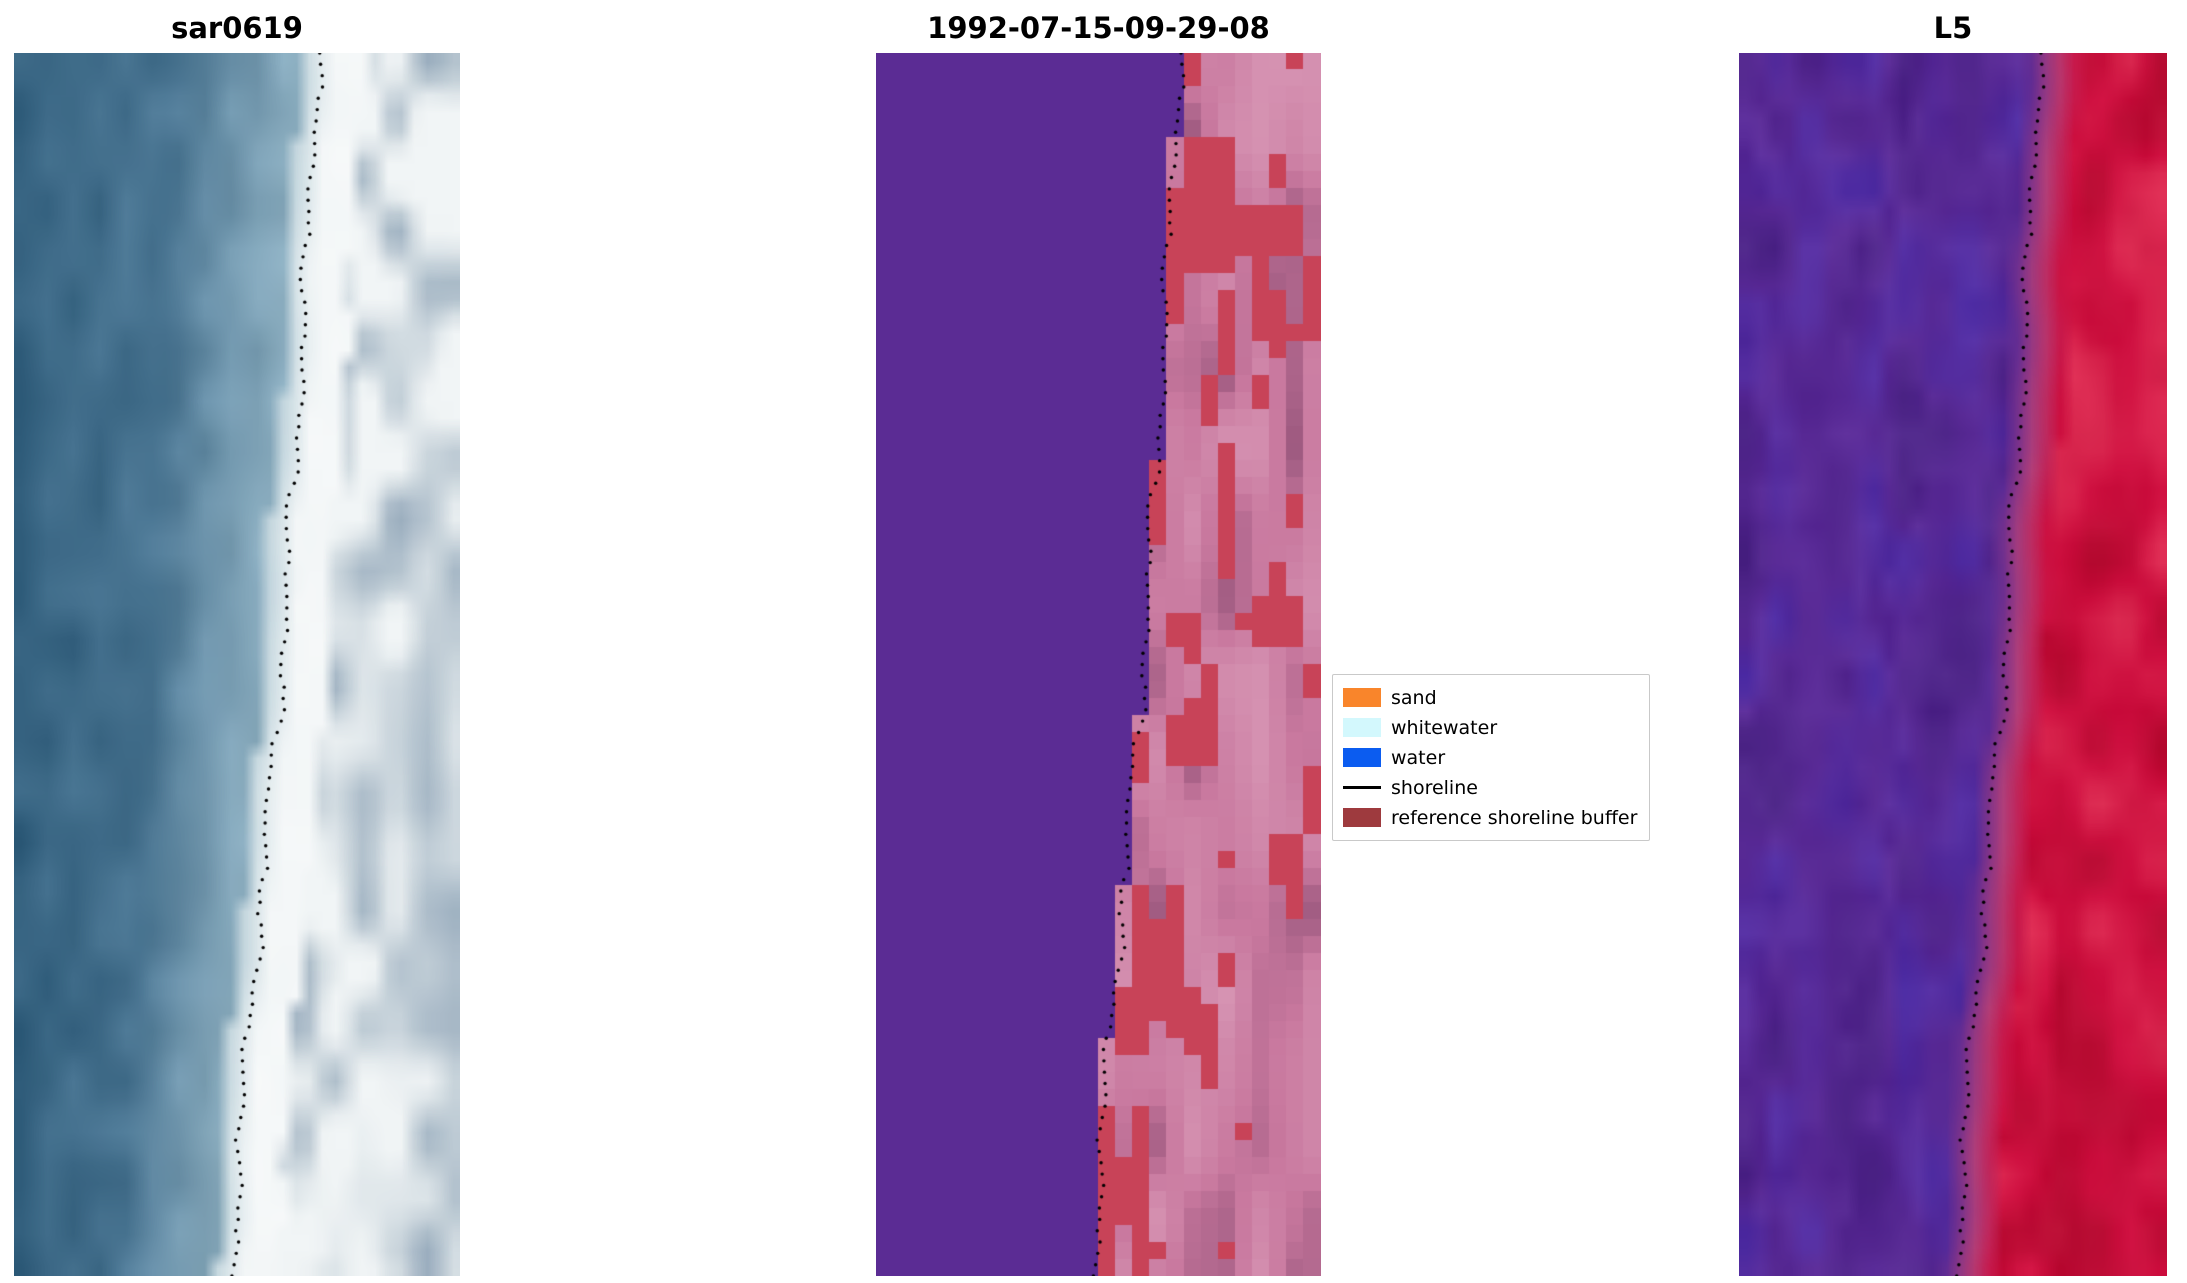 The image size is (2187, 1283). I want to click on legend-label-reference-shoreline-buffer: reference shoreline buffer, so click(1514, 817).